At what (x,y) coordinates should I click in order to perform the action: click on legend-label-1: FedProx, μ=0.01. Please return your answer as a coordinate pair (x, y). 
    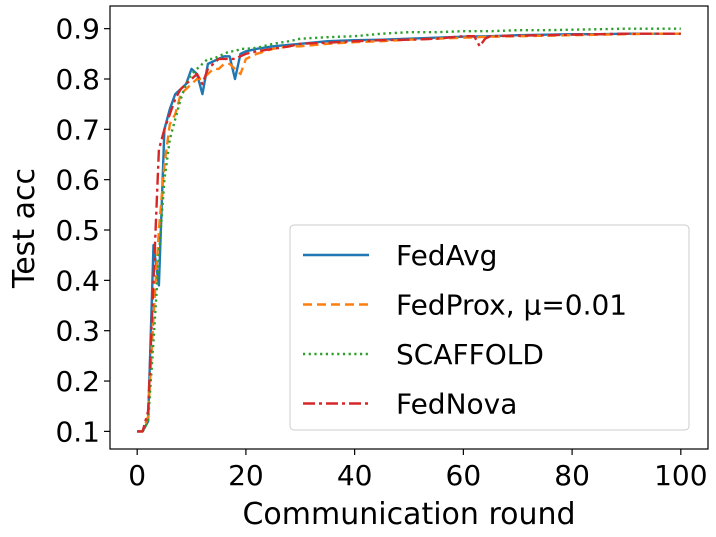
    Looking at the image, I should click on (511, 305).